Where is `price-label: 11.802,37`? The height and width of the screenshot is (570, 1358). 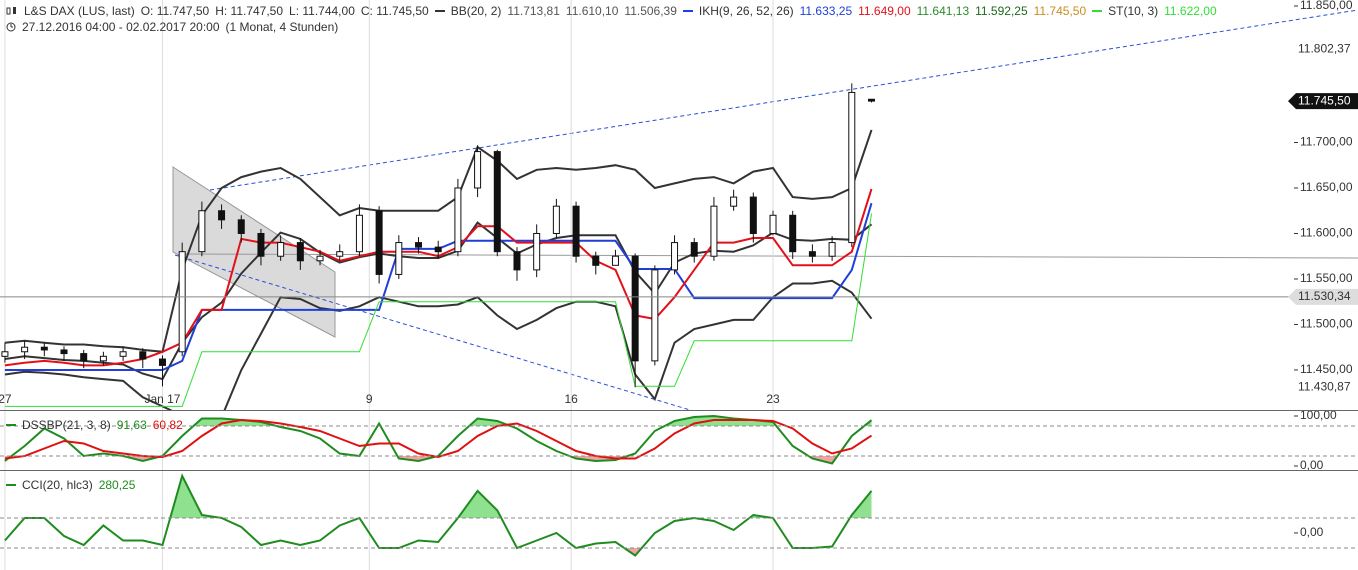
price-label: 11.802,37 is located at coordinates (1324, 49).